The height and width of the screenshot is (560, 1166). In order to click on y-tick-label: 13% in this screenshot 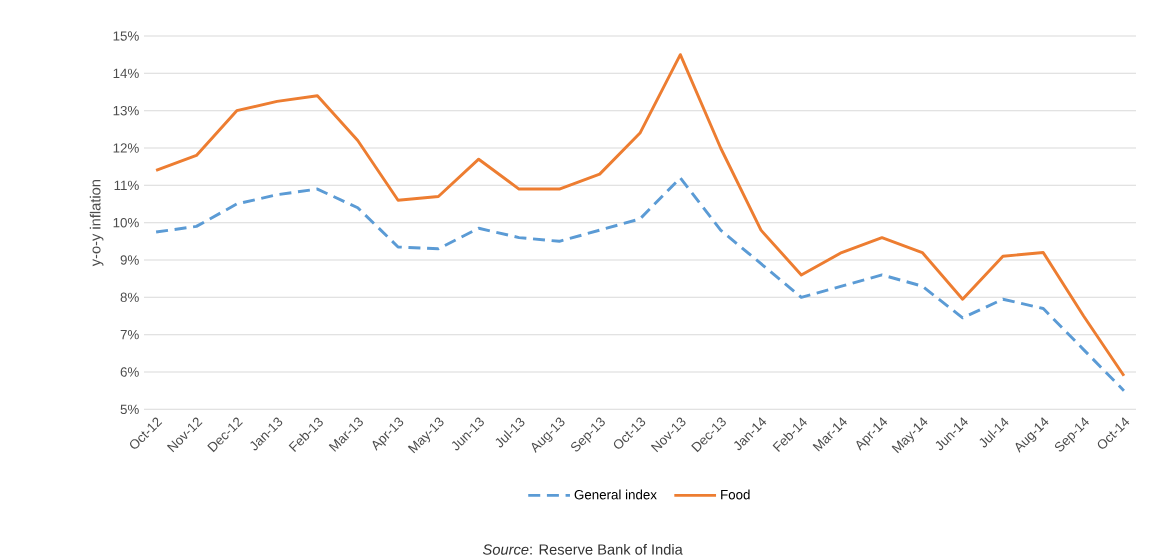, I will do `click(126, 110)`.